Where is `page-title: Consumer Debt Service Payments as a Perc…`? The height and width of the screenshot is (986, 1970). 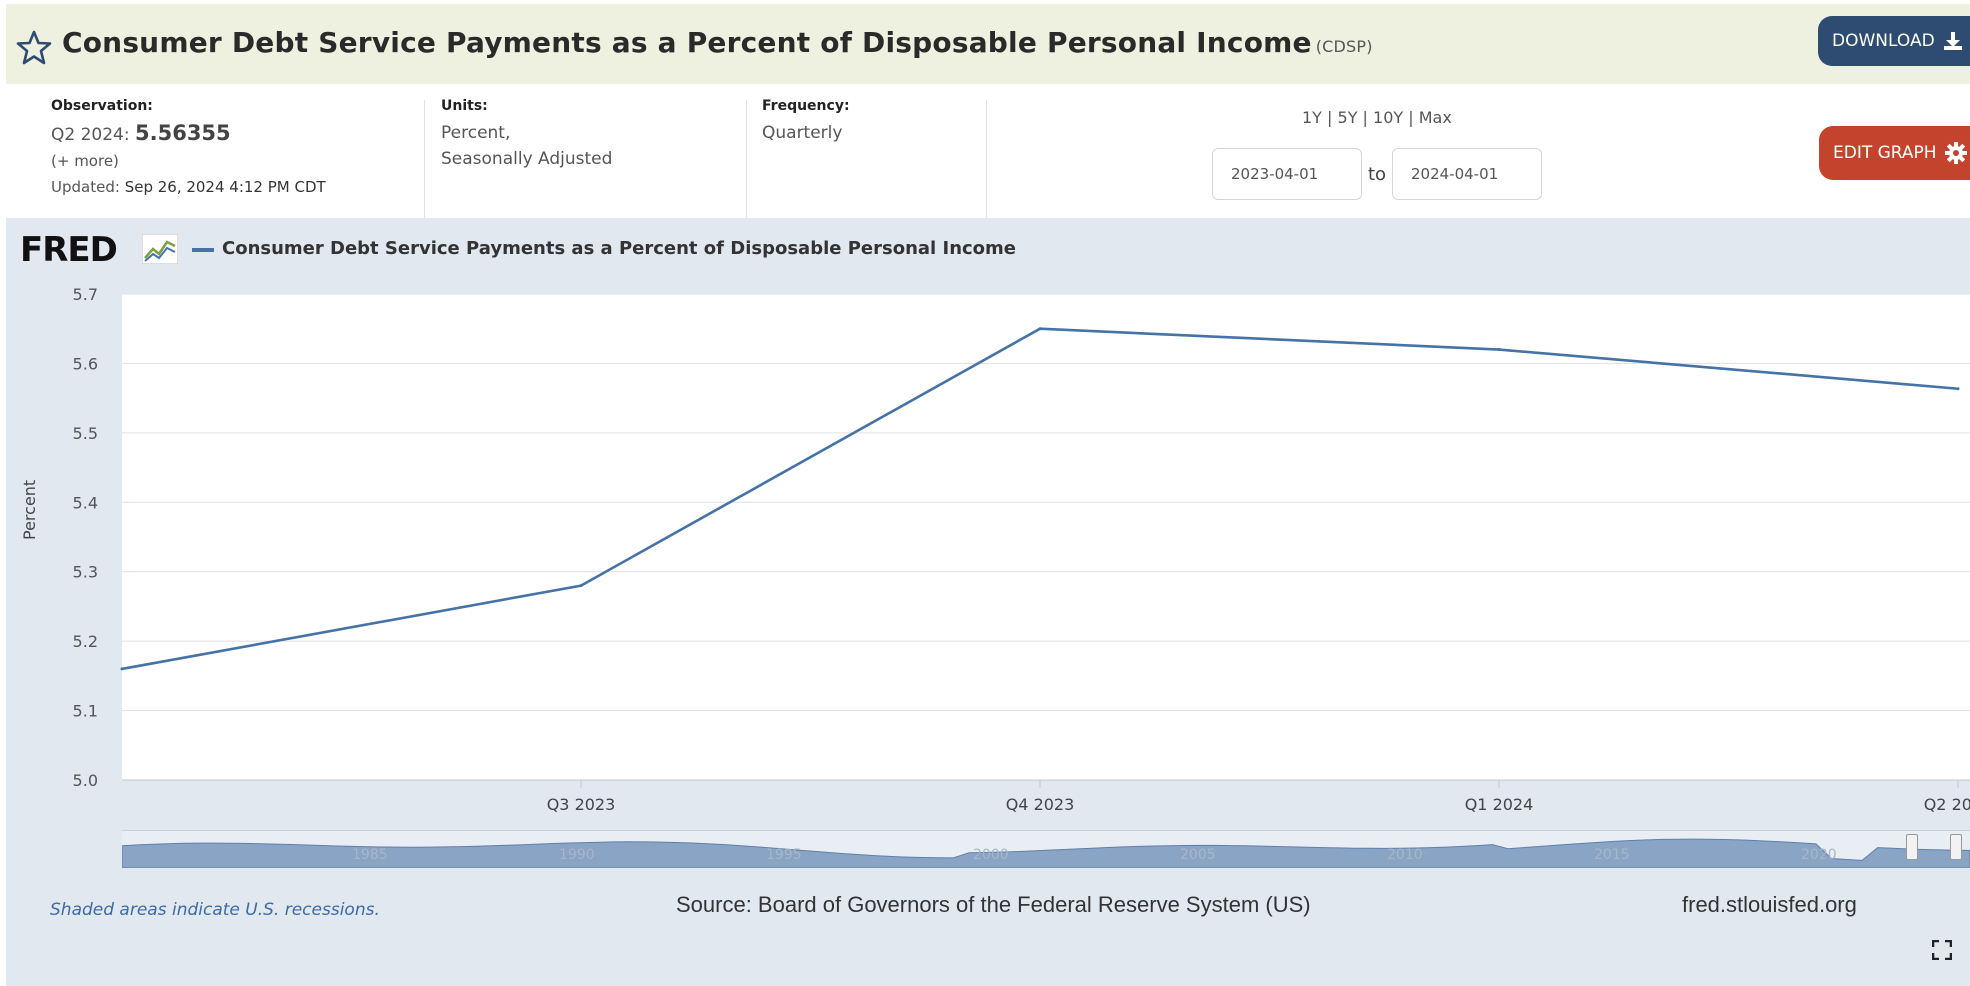 page-title: Consumer Debt Service Payments as a Perc… is located at coordinates (717, 42).